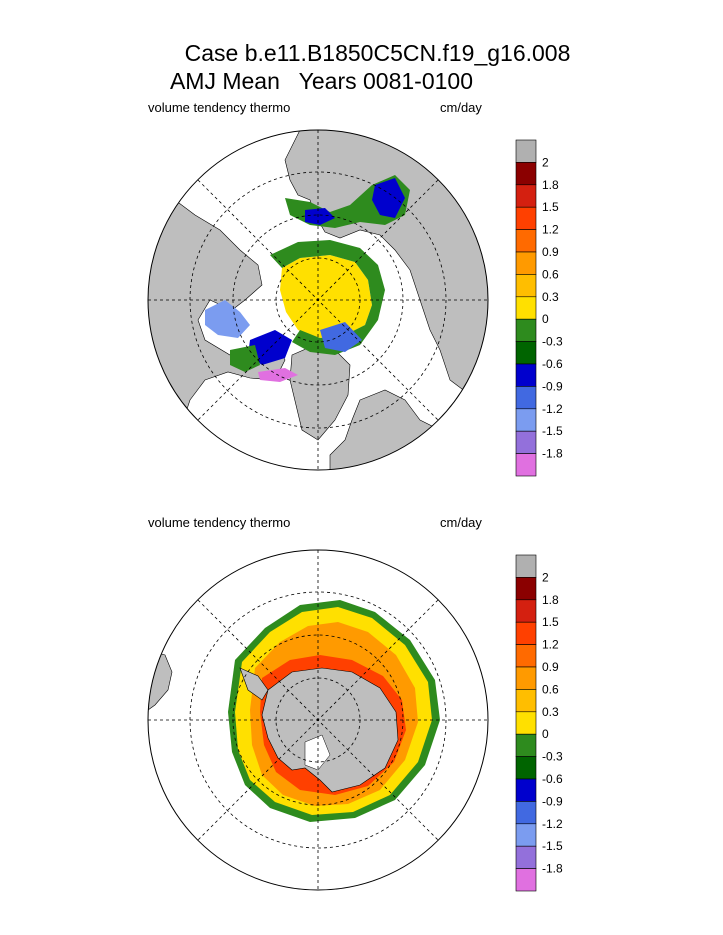 The image size is (723, 935). What do you see at coordinates (550, 667) in the screenshot?
I see `south-colorbar-label: 0.9` at bounding box center [550, 667].